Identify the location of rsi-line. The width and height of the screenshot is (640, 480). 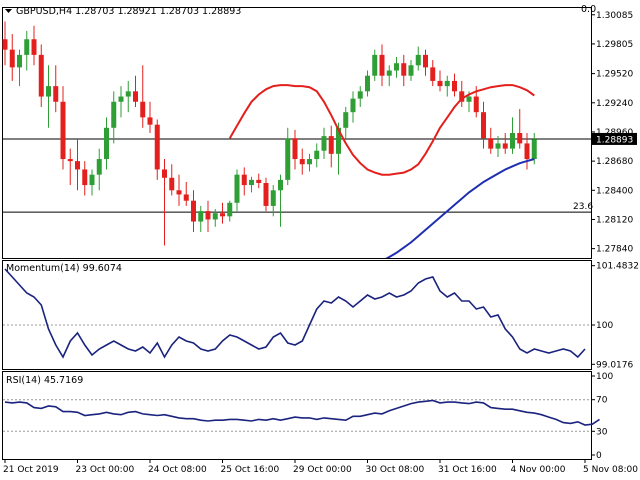
(302, 412).